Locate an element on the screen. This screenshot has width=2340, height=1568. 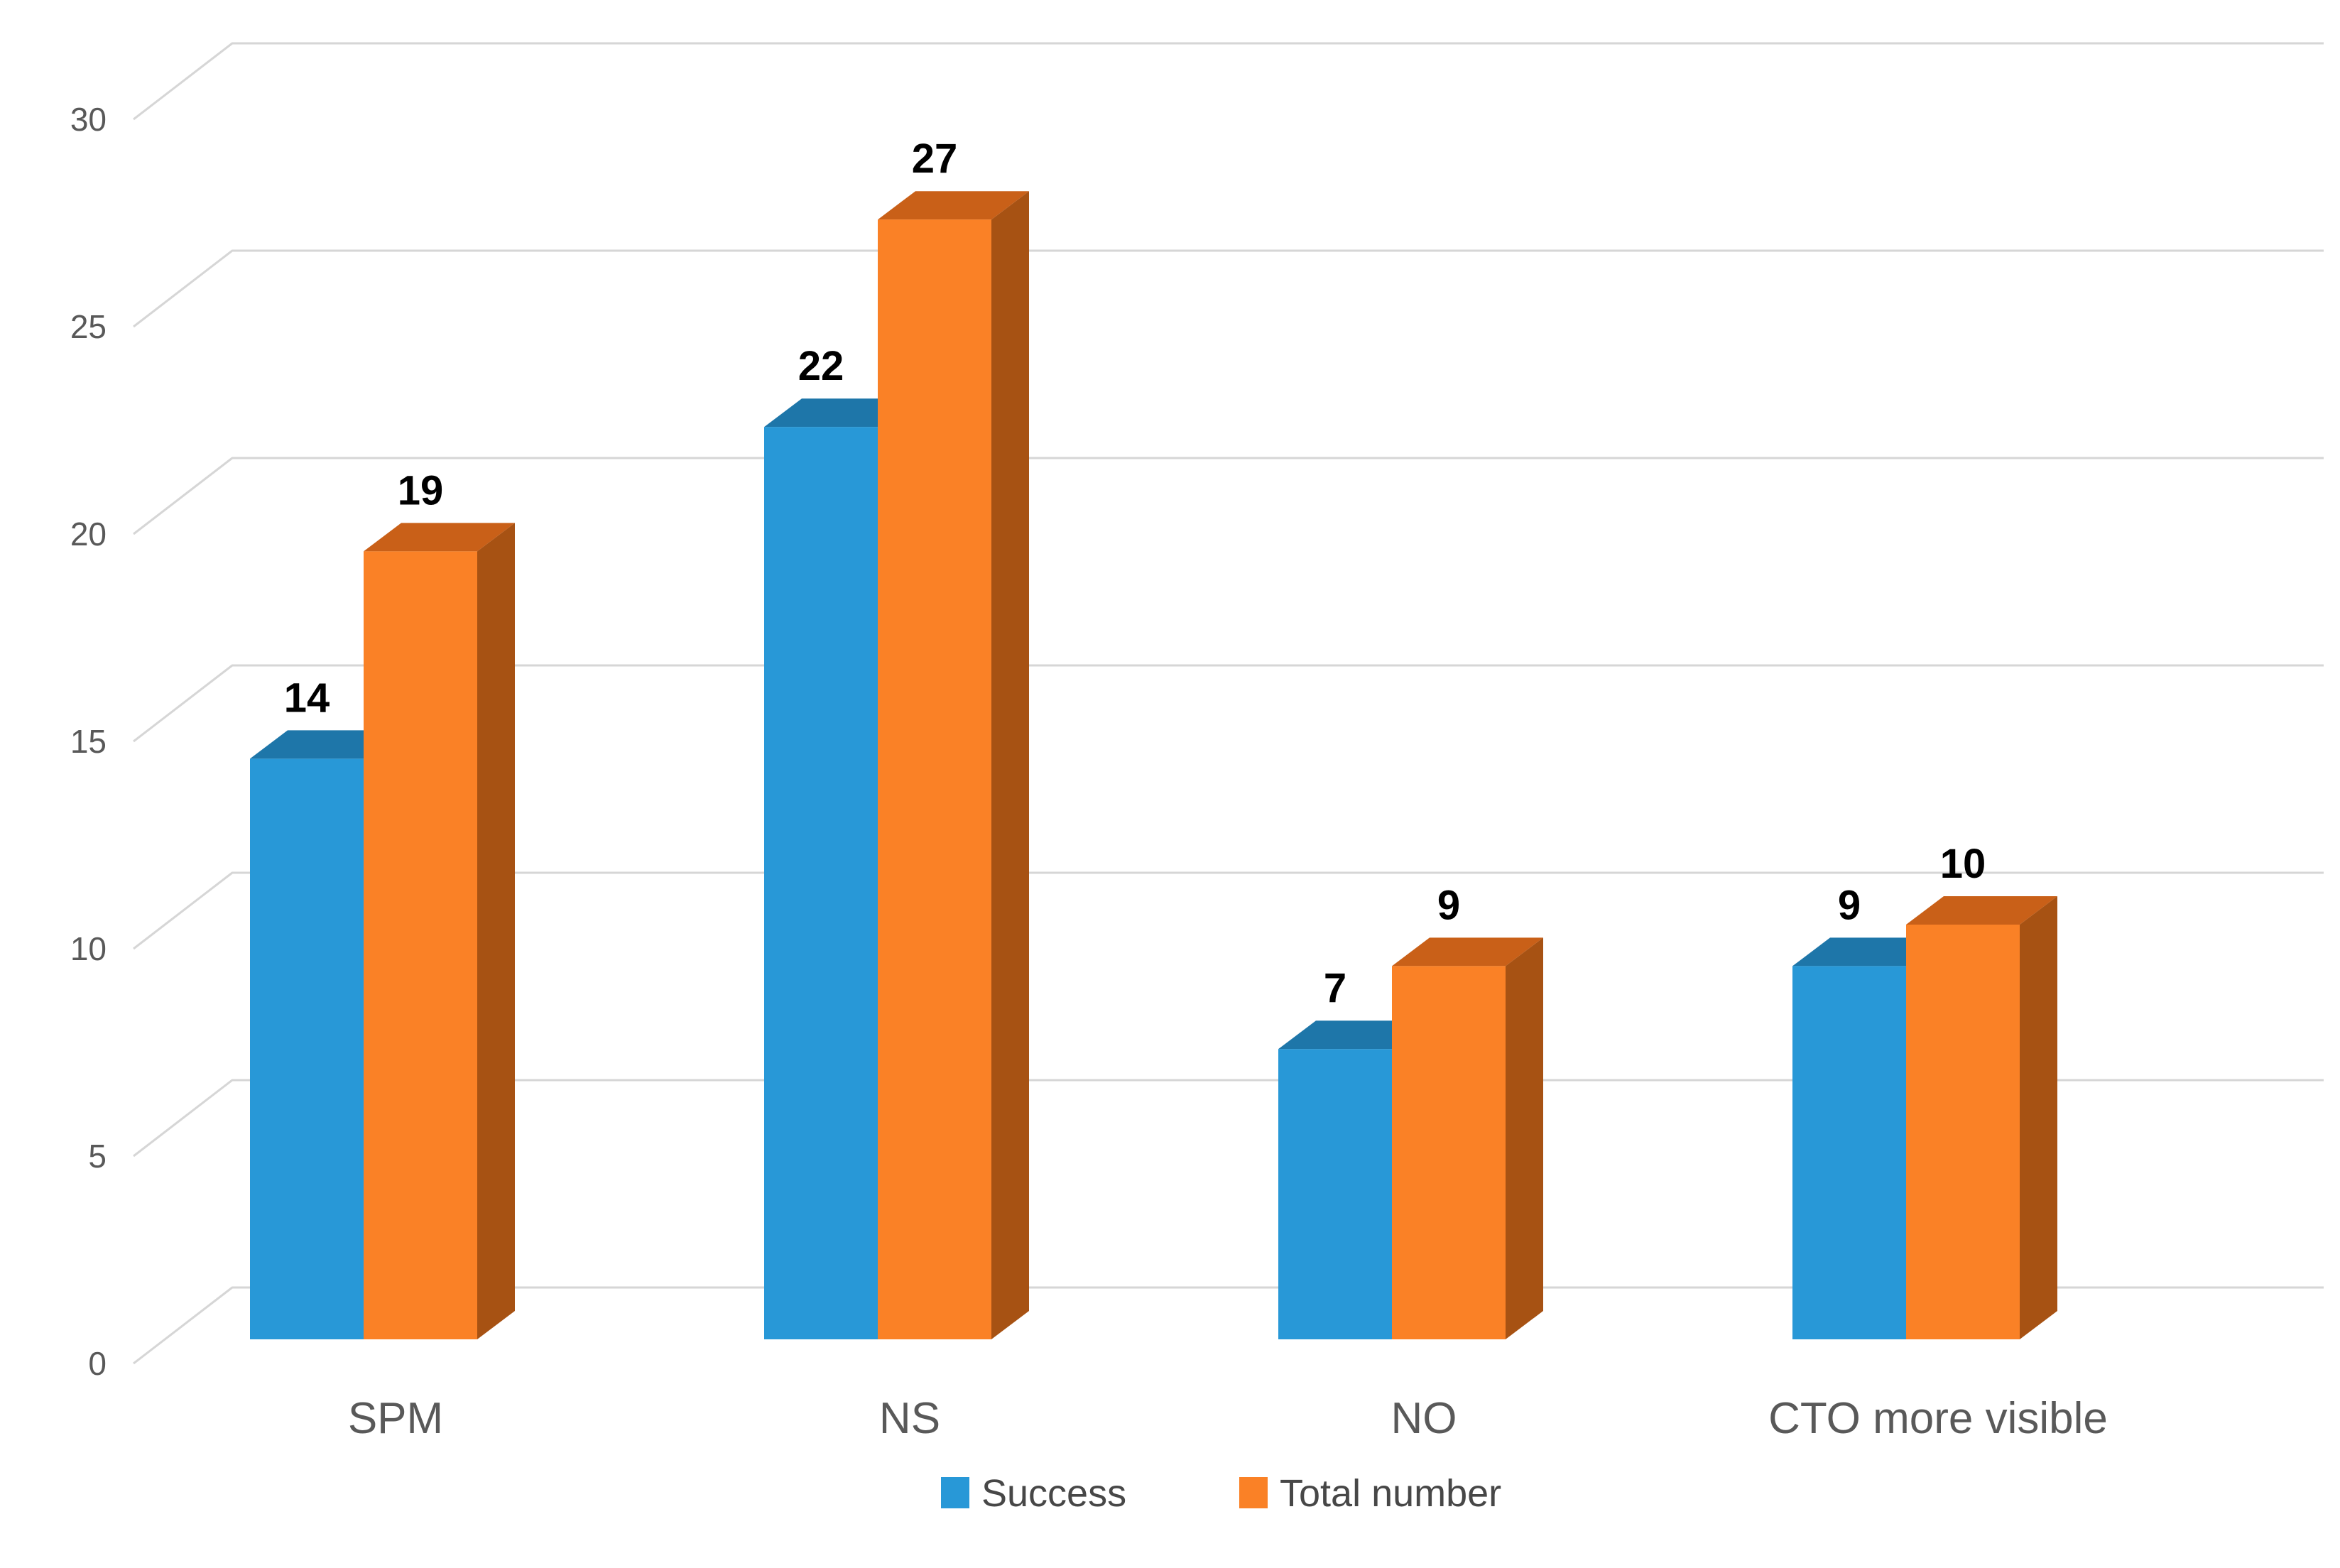
data-label: 27 is located at coordinates (935, 159).